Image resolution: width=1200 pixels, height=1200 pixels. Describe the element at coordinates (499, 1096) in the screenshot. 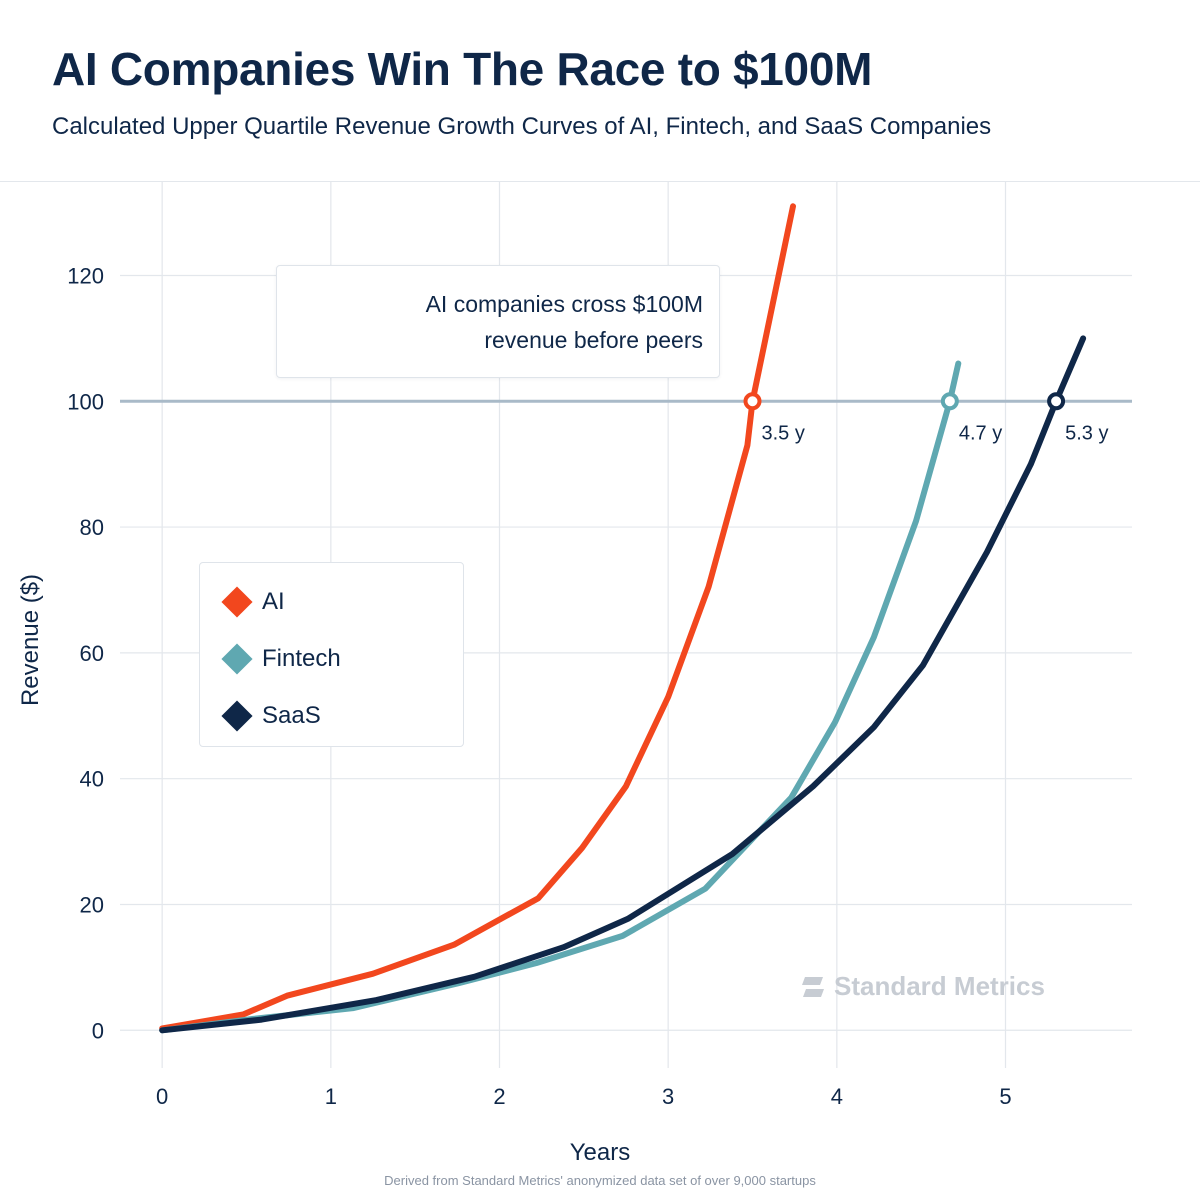

I see `x-tick-label: 2` at that location.